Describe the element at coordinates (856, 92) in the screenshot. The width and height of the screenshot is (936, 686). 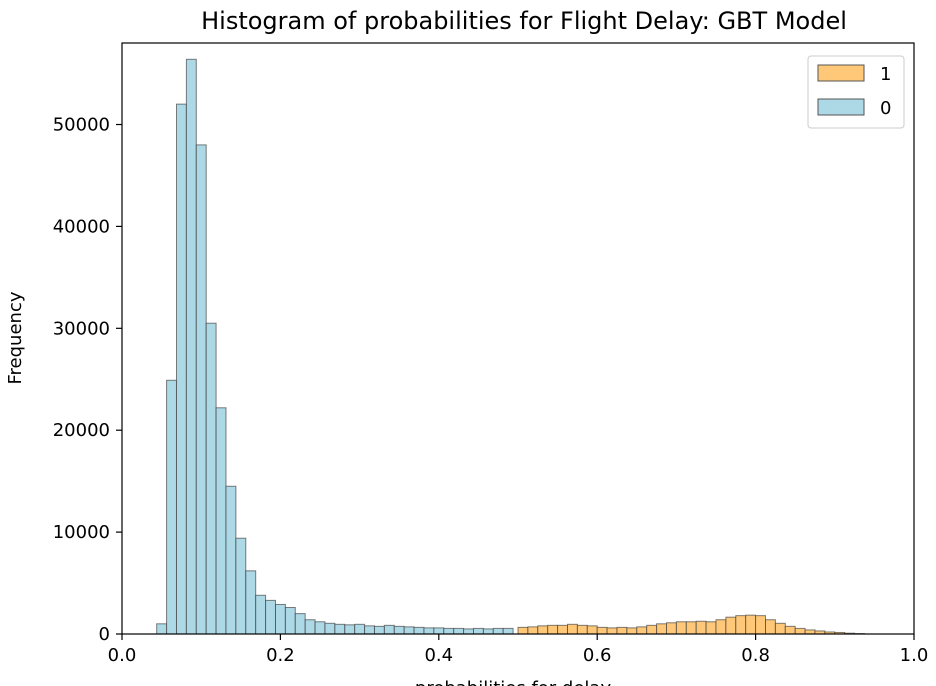
I see `legend: 1 0` at that location.